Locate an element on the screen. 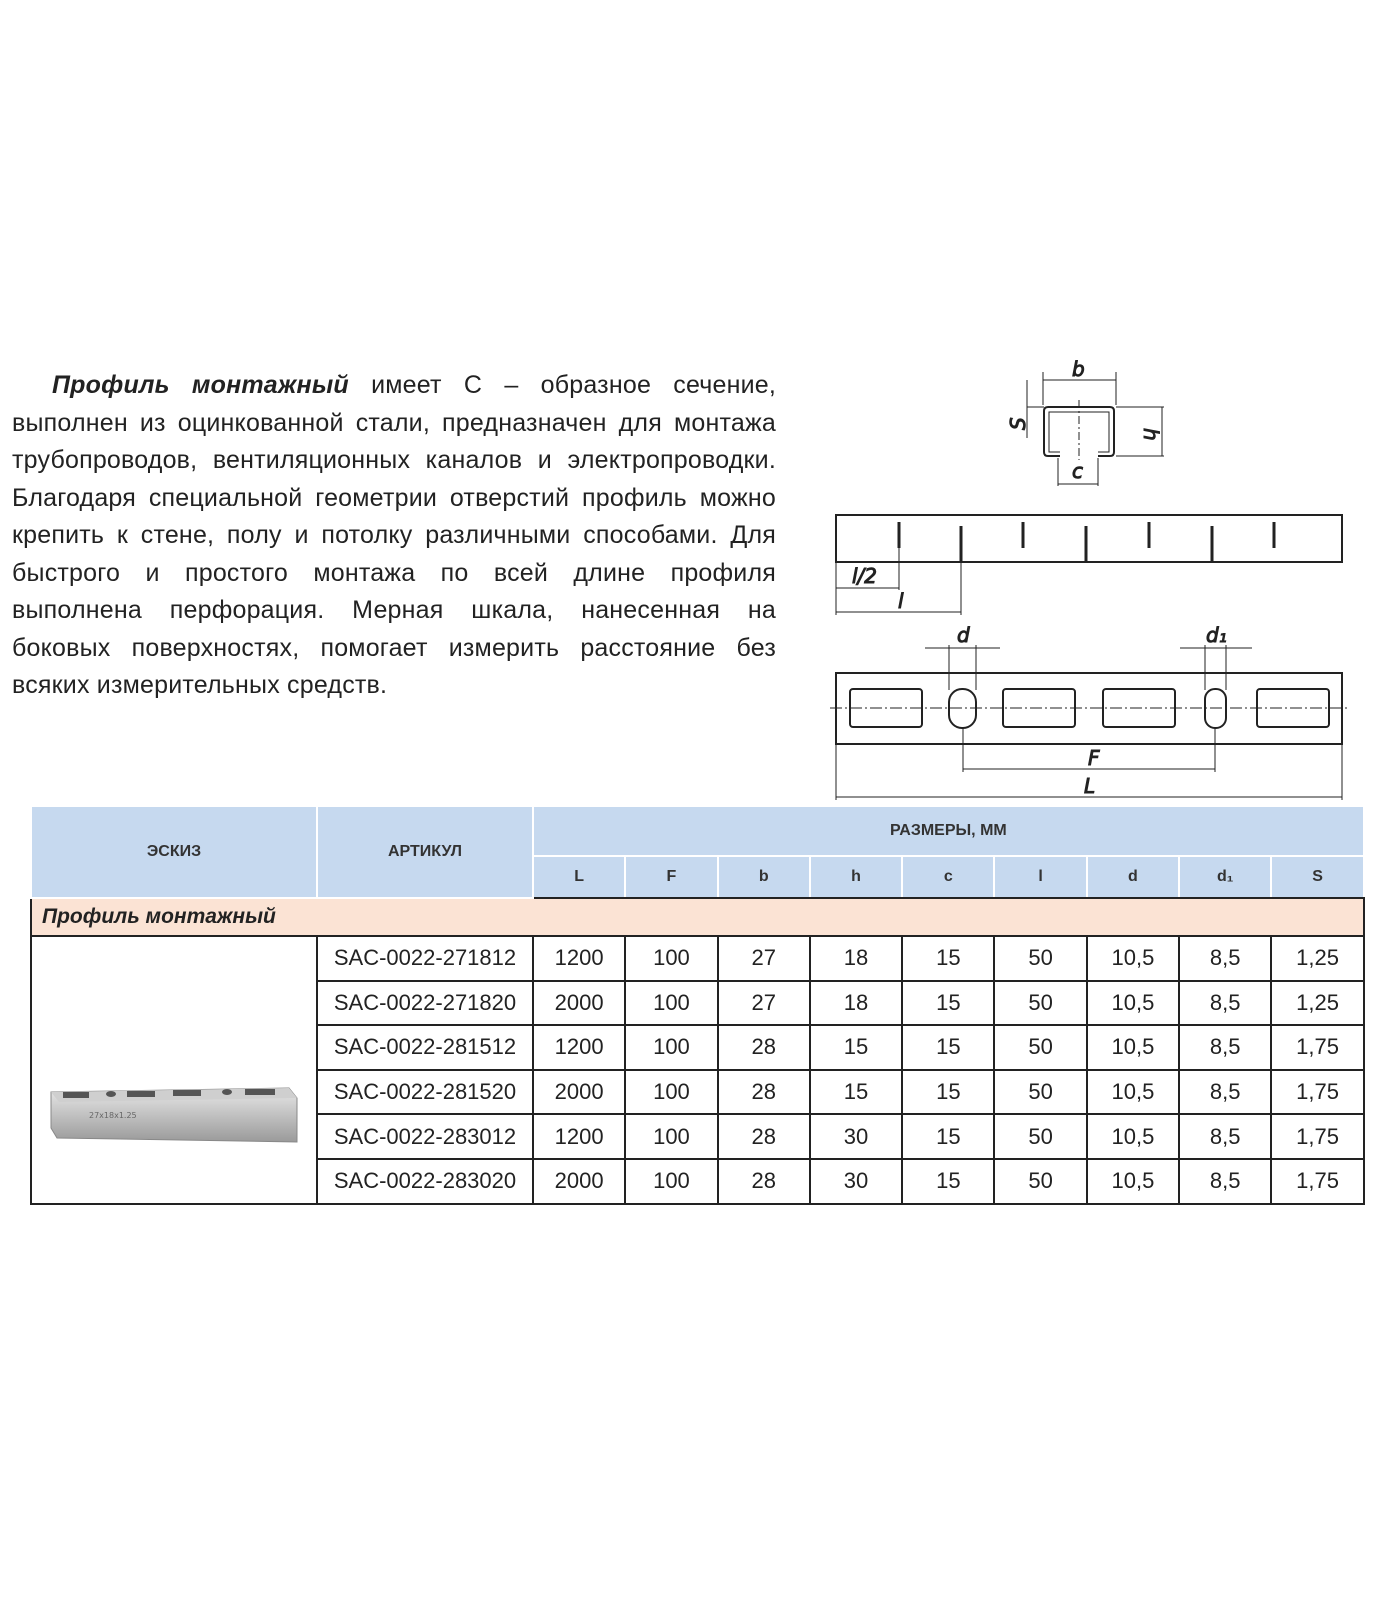 This screenshot has height=1600, width=1400. product-image-cell: 27x18x1.25 is located at coordinates (174, 1070).